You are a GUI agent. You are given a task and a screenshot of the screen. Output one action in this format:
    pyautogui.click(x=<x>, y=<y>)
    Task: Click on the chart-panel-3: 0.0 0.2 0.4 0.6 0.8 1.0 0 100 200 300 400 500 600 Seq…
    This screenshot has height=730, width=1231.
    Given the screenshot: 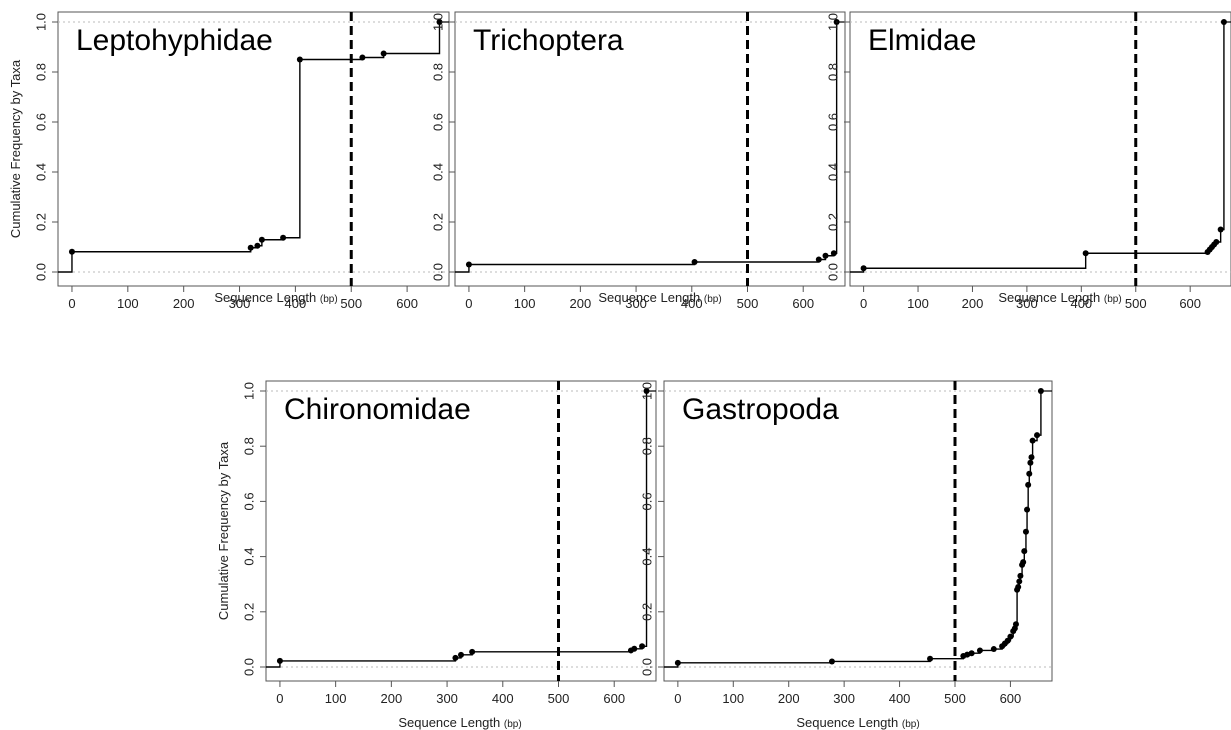 What is the action you would take?
    pyautogui.click(x=1028, y=161)
    